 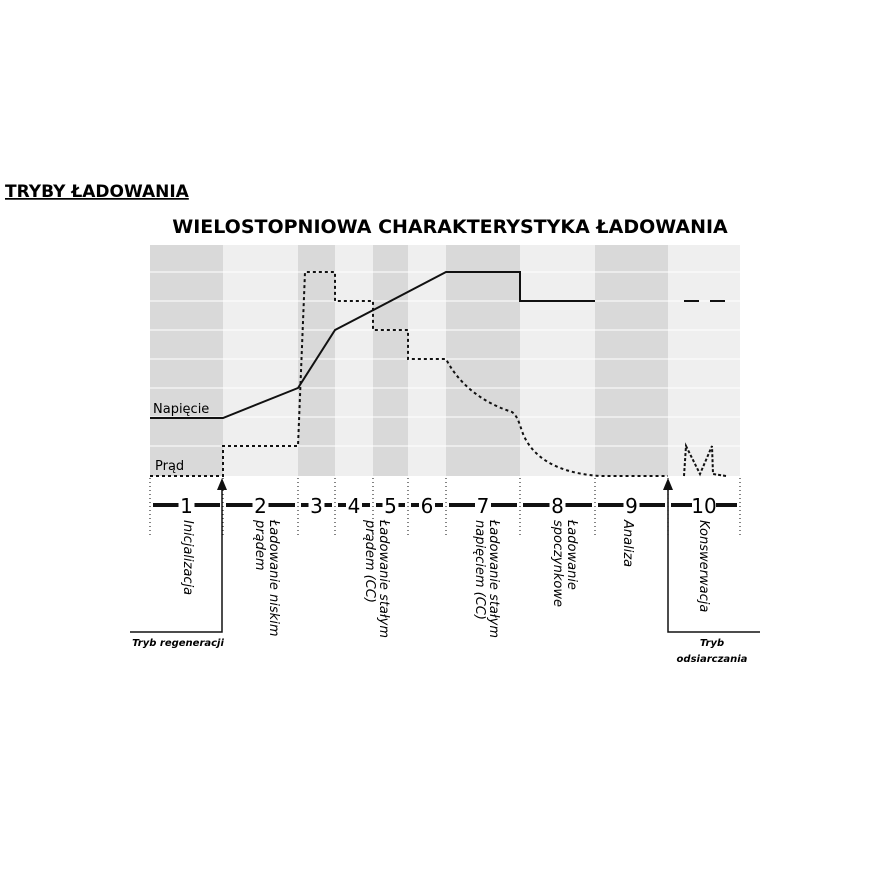 I want to click on stage-number: 10, so click(x=703, y=506).